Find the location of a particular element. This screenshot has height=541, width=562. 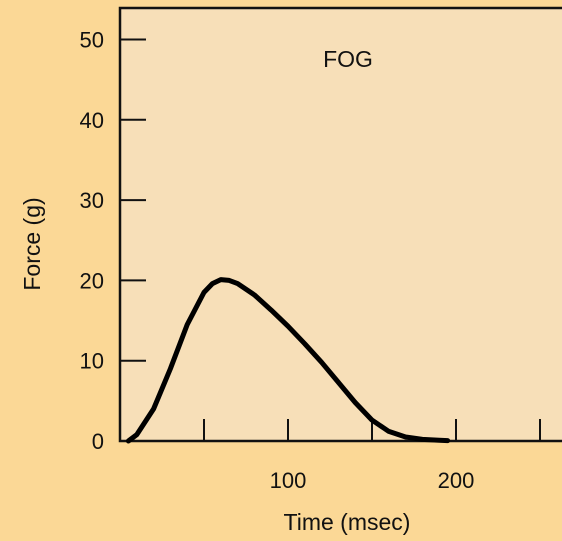

x-axis-title: Time (msec) is located at coordinates (347, 522).